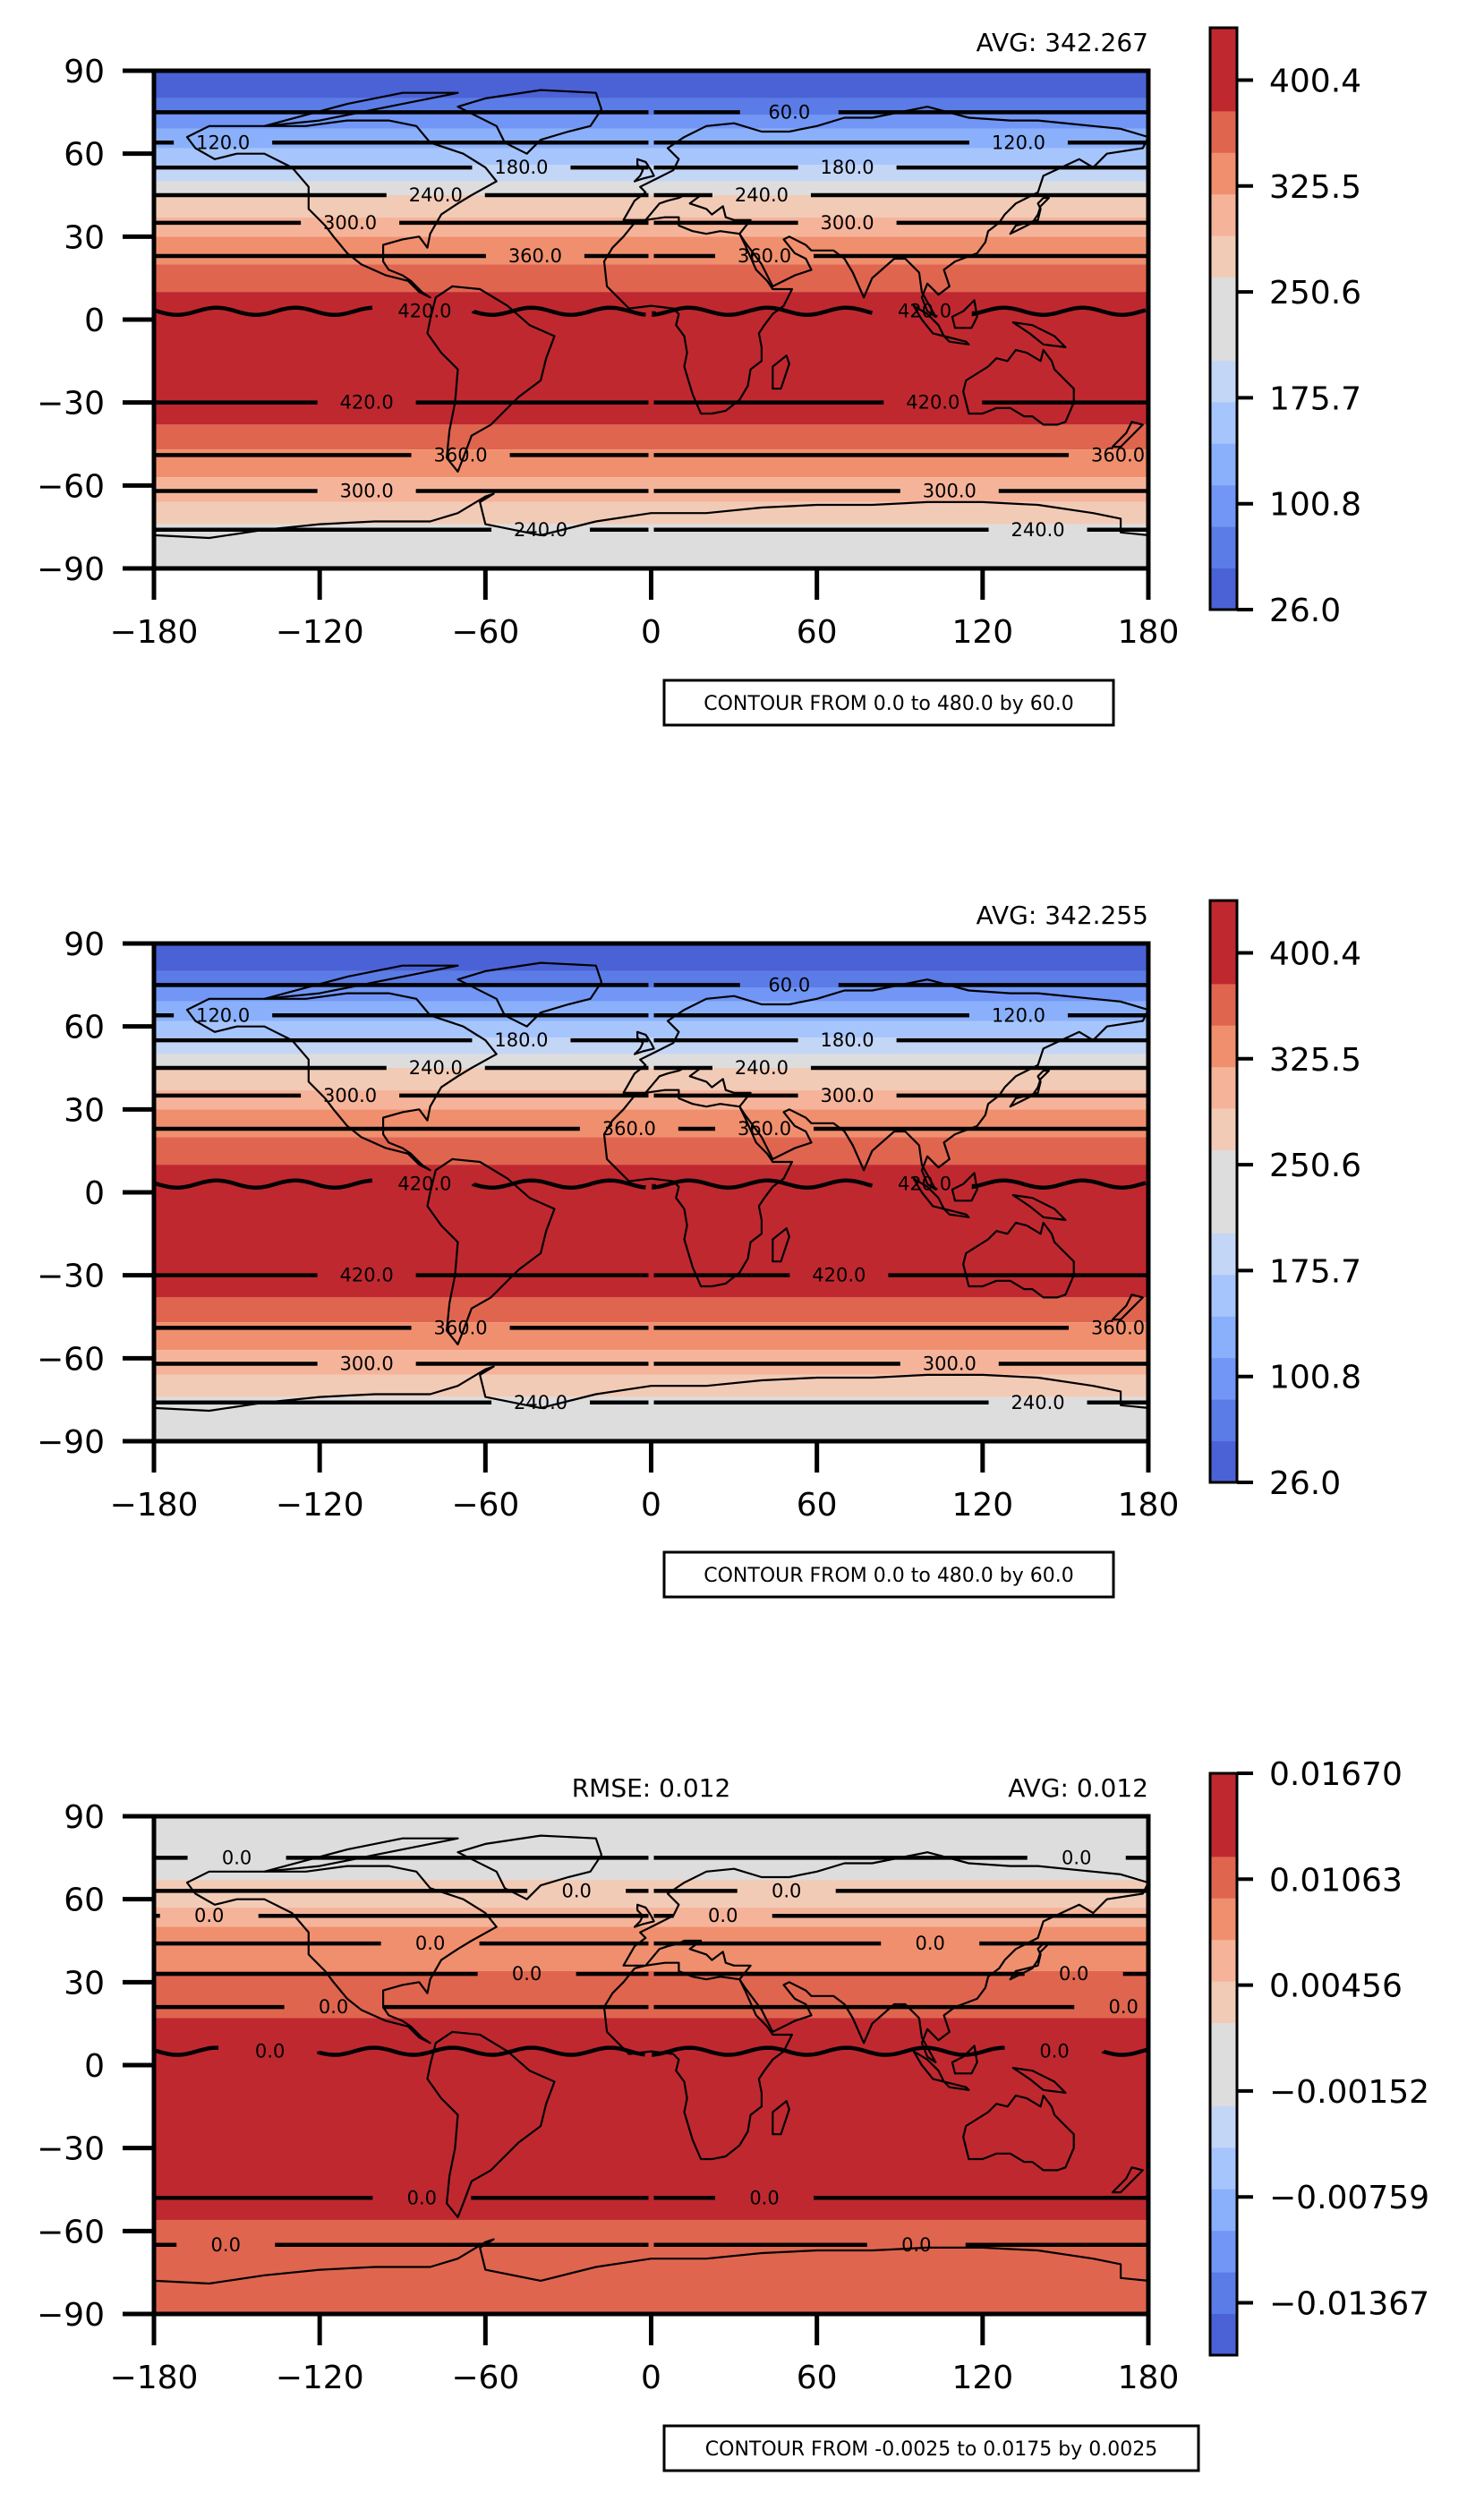 This screenshot has width=1484, height=2493. Describe the element at coordinates (94, 321) in the screenshot. I see `y-tick-label: 0` at that location.